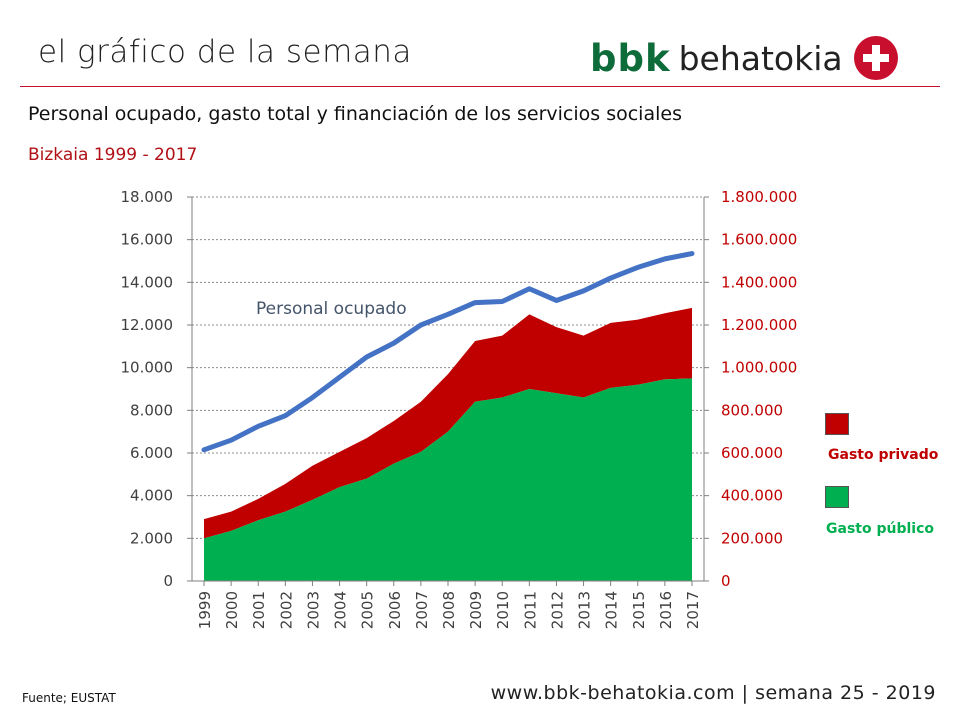 The width and height of the screenshot is (960, 720). Describe the element at coordinates (585, 610) in the screenshot. I see `x-tick-label: 2013` at that location.